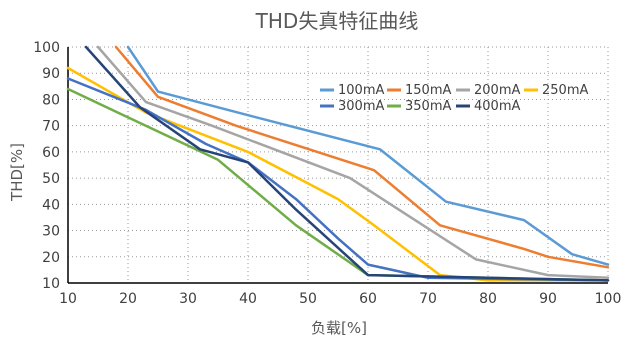 Image resolution: width=625 pixels, height=340 pixels. I want to click on y-axis-label: THD[%], so click(17, 172).